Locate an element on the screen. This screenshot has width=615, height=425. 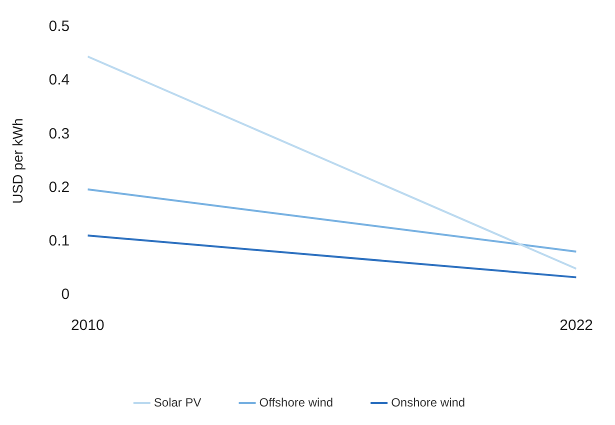
x-tick-label: 2022 is located at coordinates (577, 325).